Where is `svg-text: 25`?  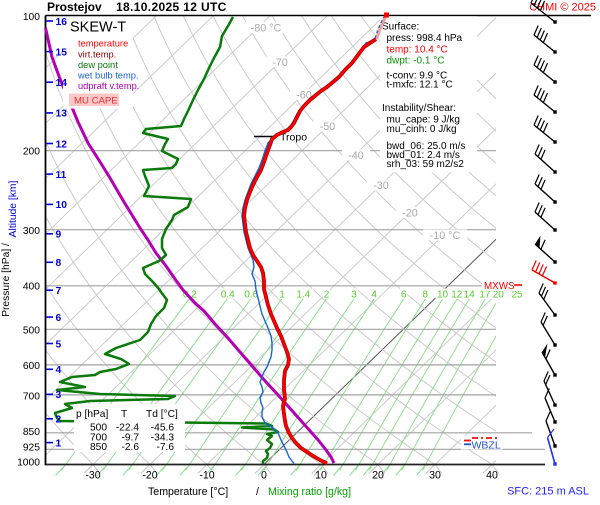 svg-text: 25 is located at coordinates (517, 295).